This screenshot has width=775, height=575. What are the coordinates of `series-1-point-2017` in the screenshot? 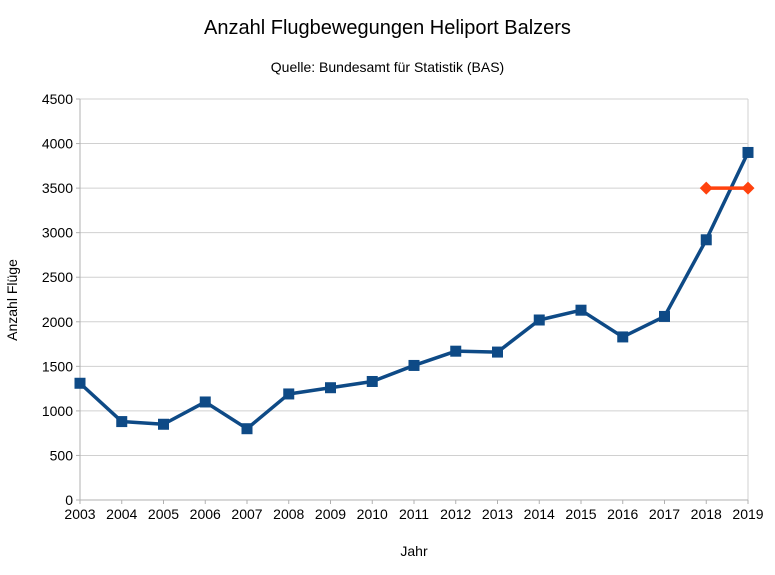 It's located at (664, 316).